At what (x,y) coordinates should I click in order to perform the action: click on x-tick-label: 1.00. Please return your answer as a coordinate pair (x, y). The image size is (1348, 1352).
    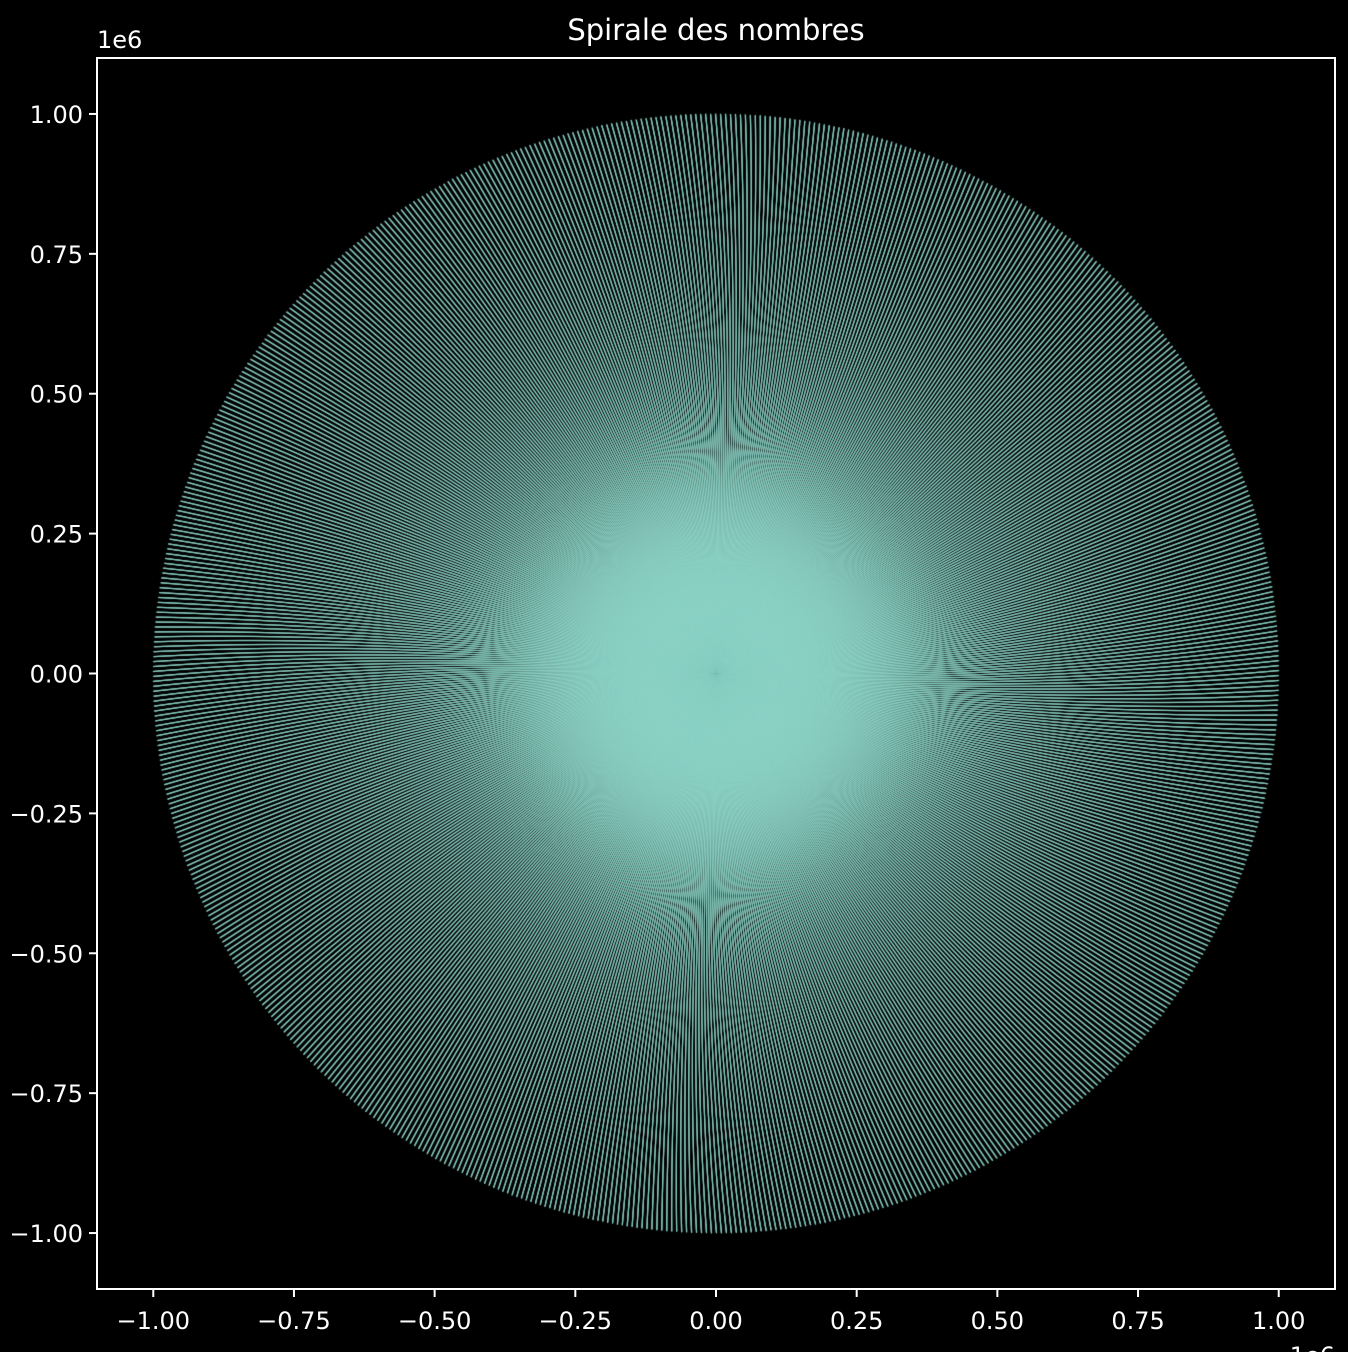
    Looking at the image, I should click on (1278, 1321).